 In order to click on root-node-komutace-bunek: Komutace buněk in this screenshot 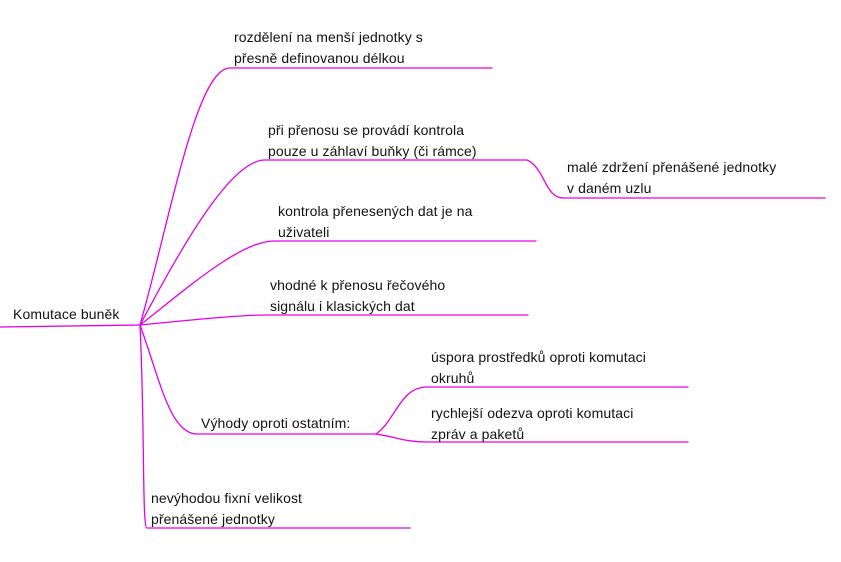, I will do `click(66, 314)`.